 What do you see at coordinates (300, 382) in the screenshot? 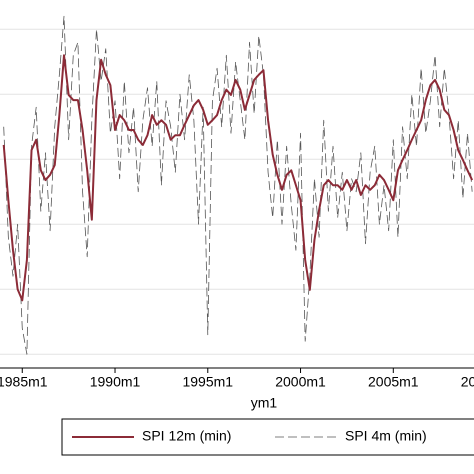
I see `x-tick-label: 2000m1` at bounding box center [300, 382].